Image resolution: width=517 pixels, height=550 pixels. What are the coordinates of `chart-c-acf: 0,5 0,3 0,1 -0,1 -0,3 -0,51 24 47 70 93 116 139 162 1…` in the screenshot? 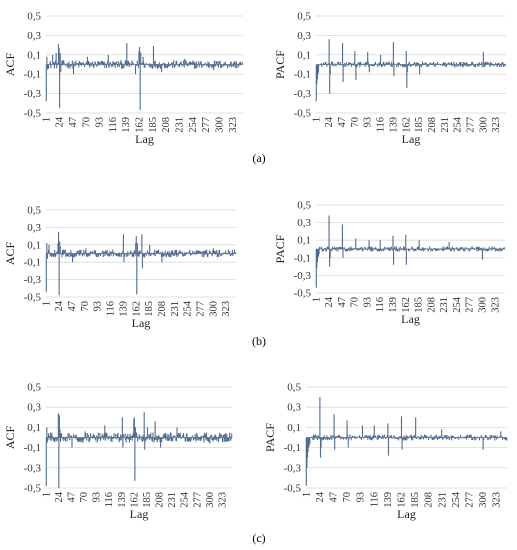 It's located at (118, 451).